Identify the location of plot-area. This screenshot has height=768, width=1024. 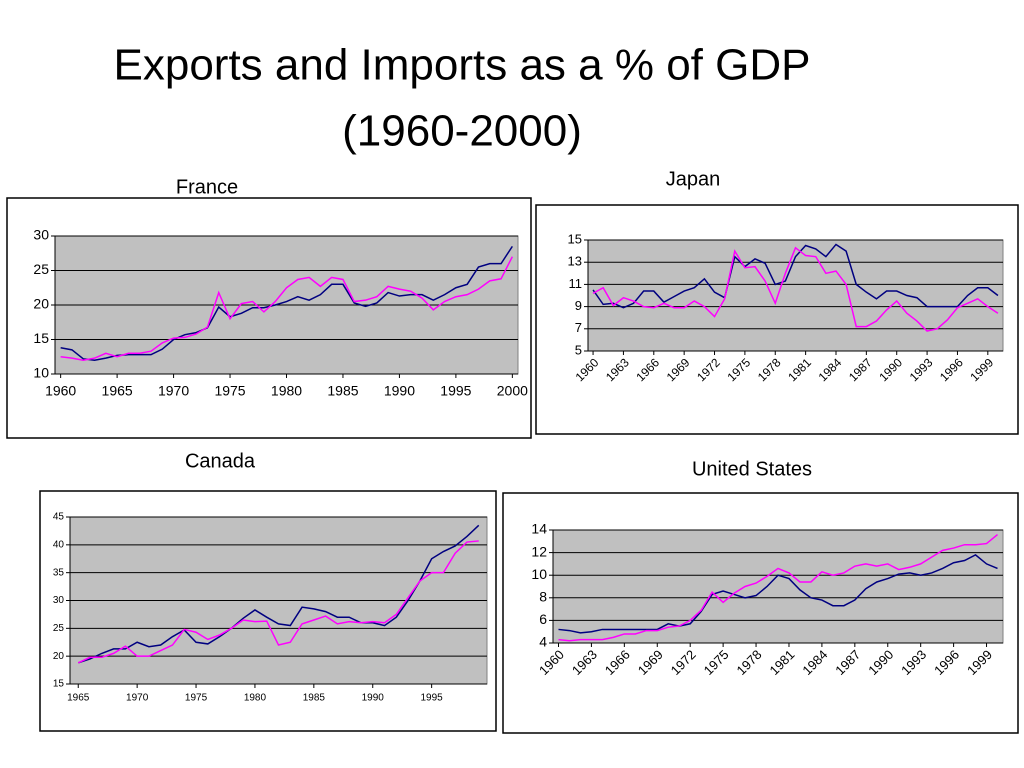
(778, 586).